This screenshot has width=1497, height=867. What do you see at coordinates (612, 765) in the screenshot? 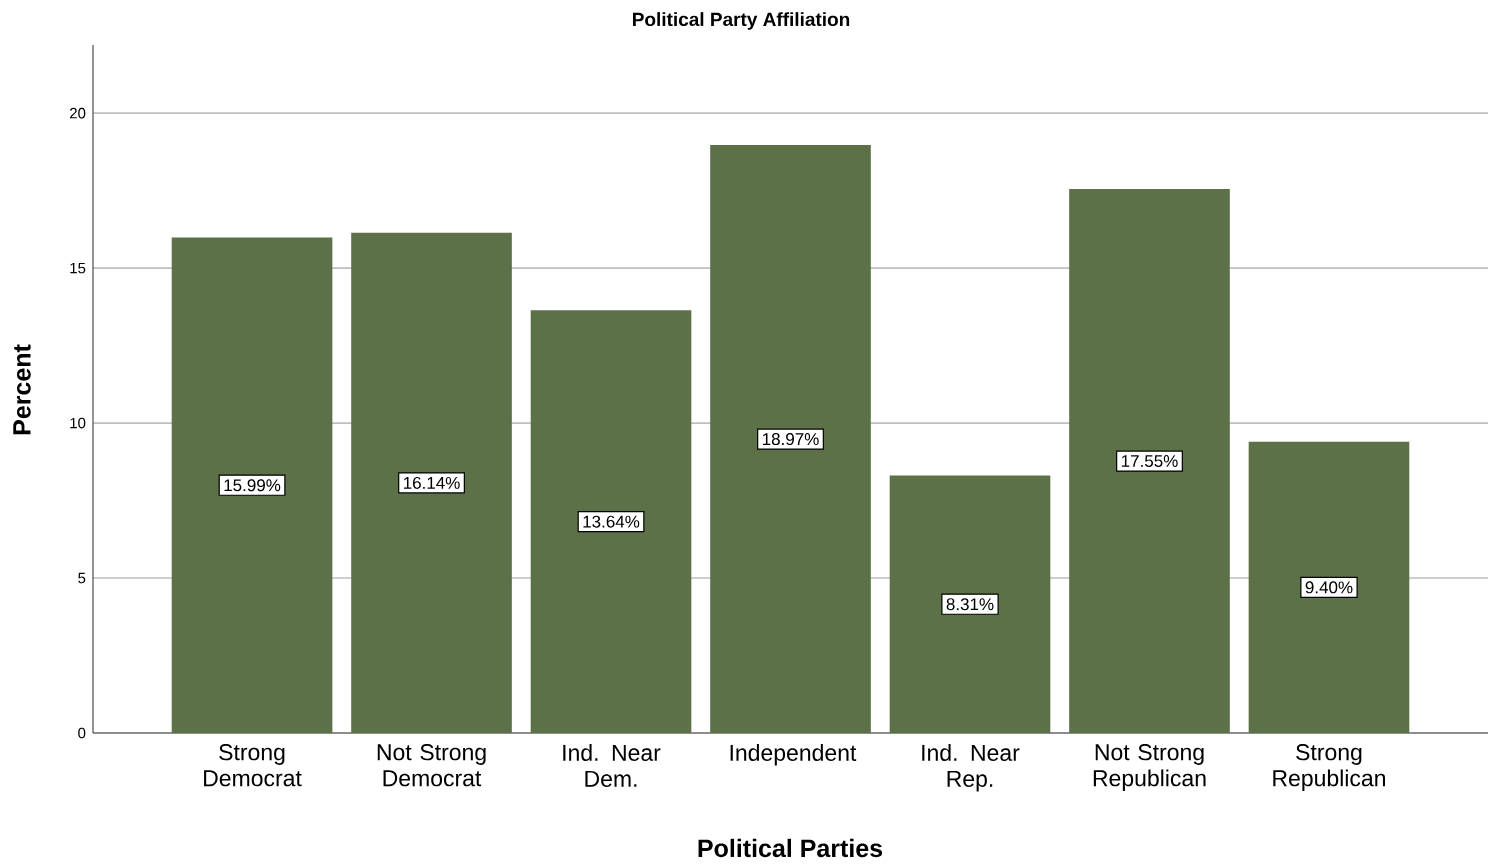
I see `x-tick-label: Ind. Near Dem.` at bounding box center [612, 765].